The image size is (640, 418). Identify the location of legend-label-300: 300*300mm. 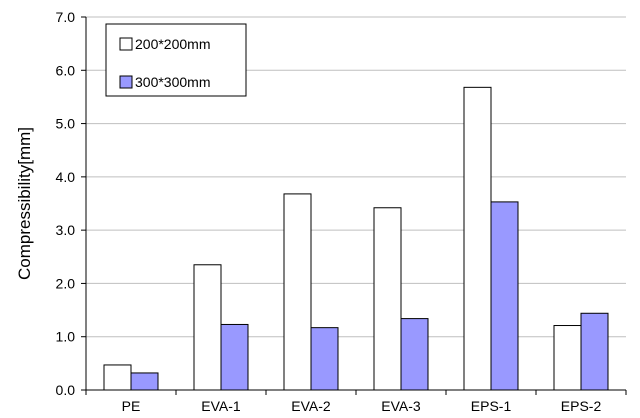
(173, 82).